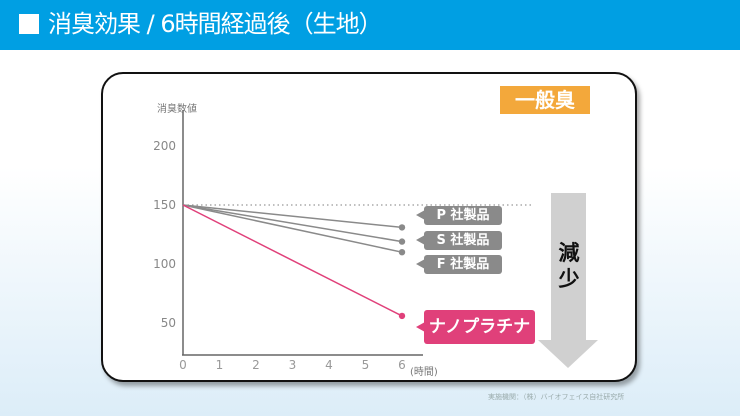  I want to click on x-tick-label: 6, so click(402, 365).